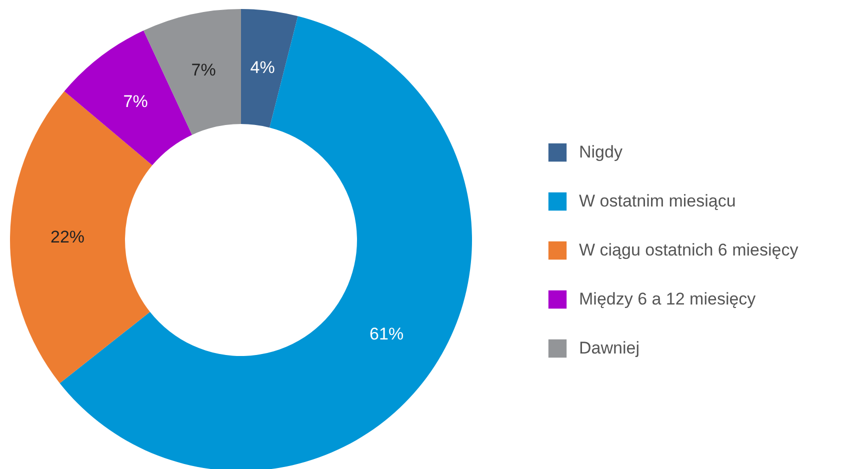 Image resolution: width=852 pixels, height=469 pixels. I want to click on data-label: 4%, so click(262, 67).